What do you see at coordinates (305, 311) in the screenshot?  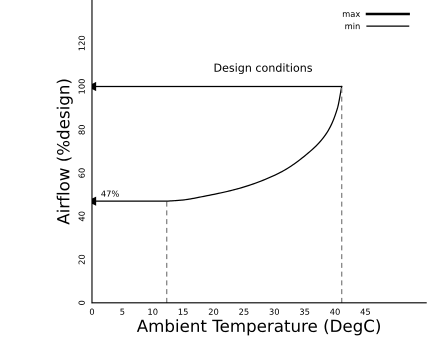 I see `x-tick-label: 35` at bounding box center [305, 311].